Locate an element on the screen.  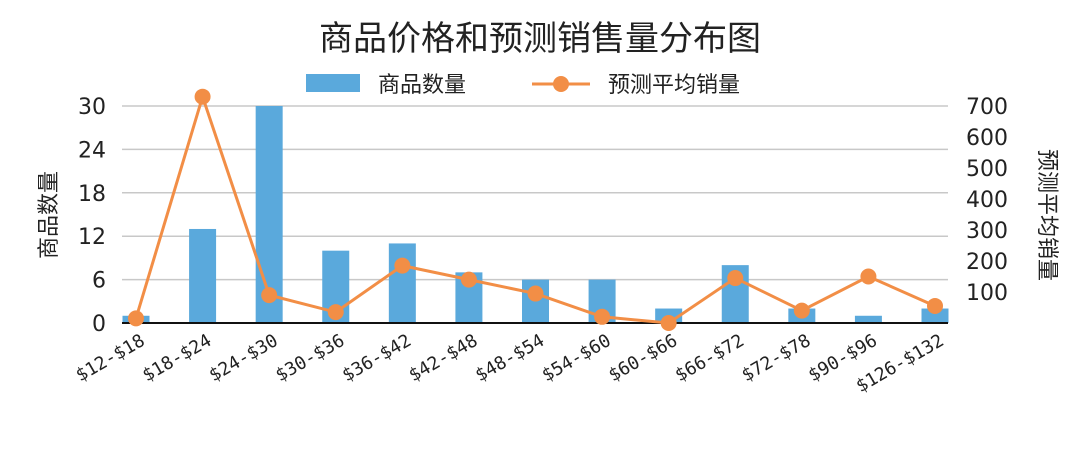
x-tick-label: $48-$54 is located at coordinates (510, 358).